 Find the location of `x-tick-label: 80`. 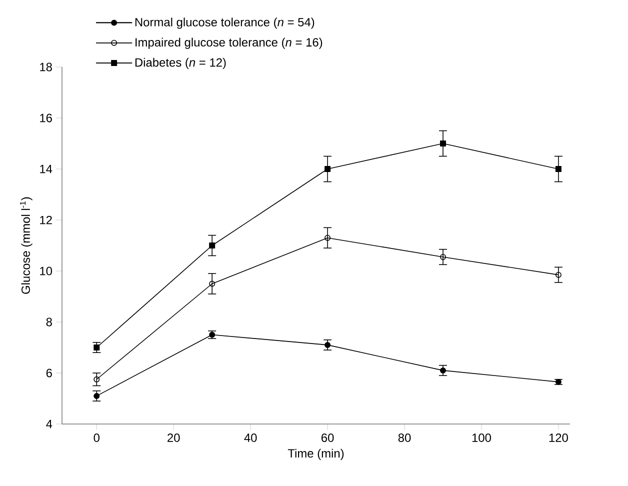

x-tick-label: 80 is located at coordinates (404, 438).